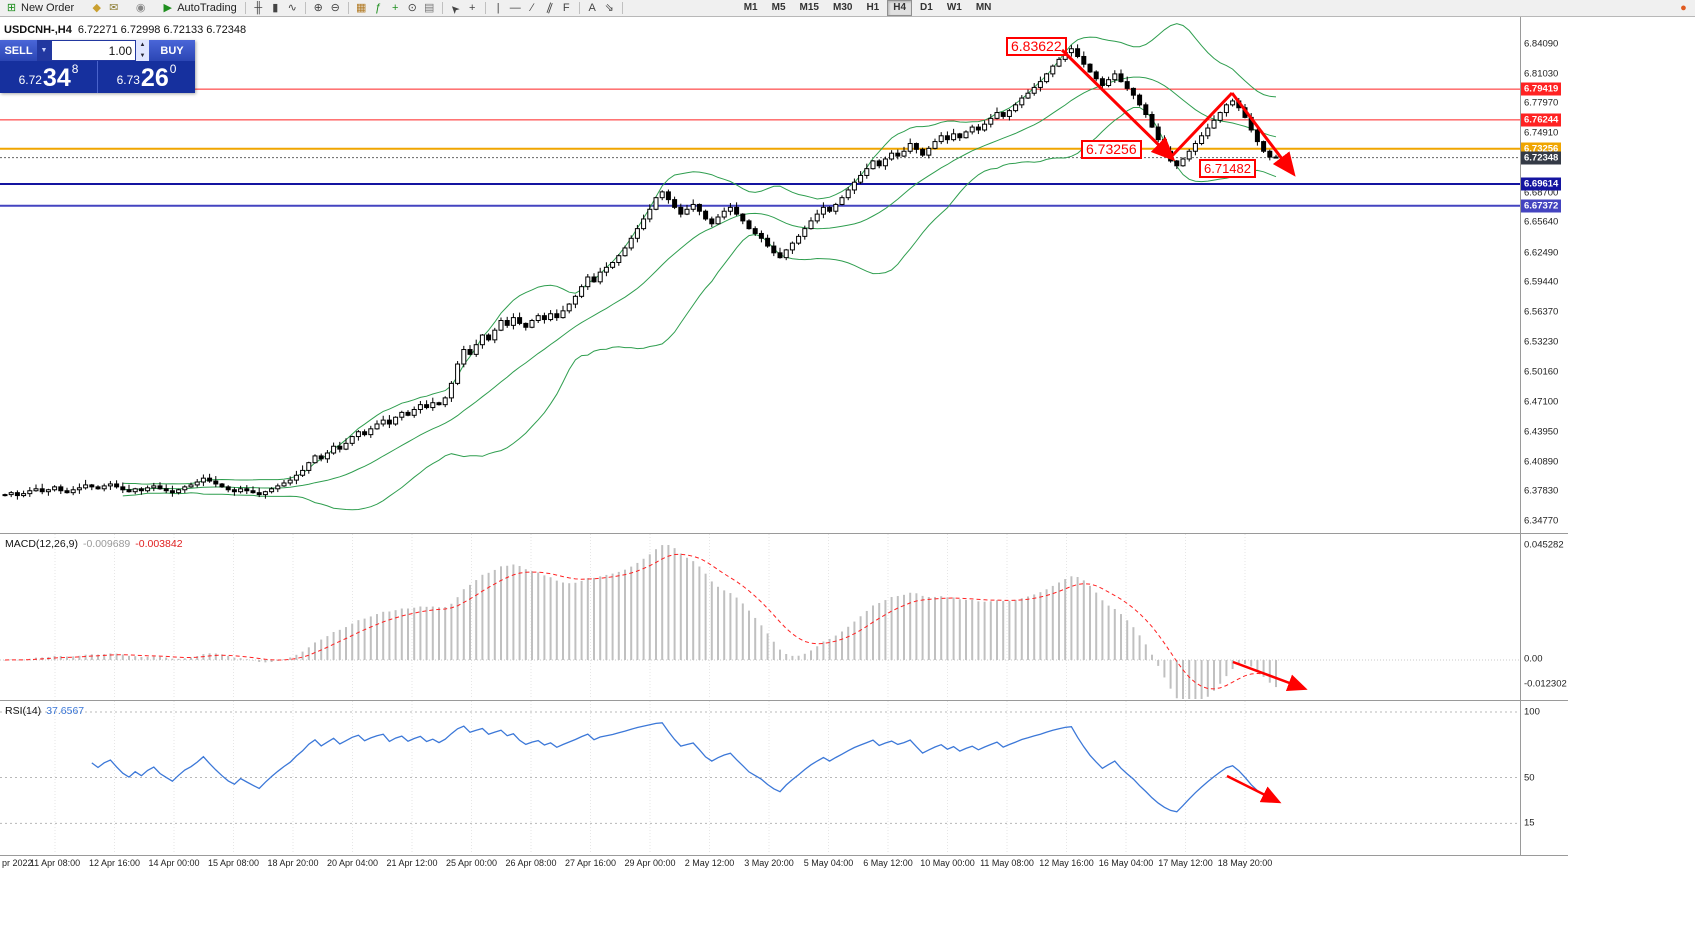 The height and width of the screenshot is (938, 1695). I want to click on trade-panel-dropdown-icon: ▼, so click(44, 50).